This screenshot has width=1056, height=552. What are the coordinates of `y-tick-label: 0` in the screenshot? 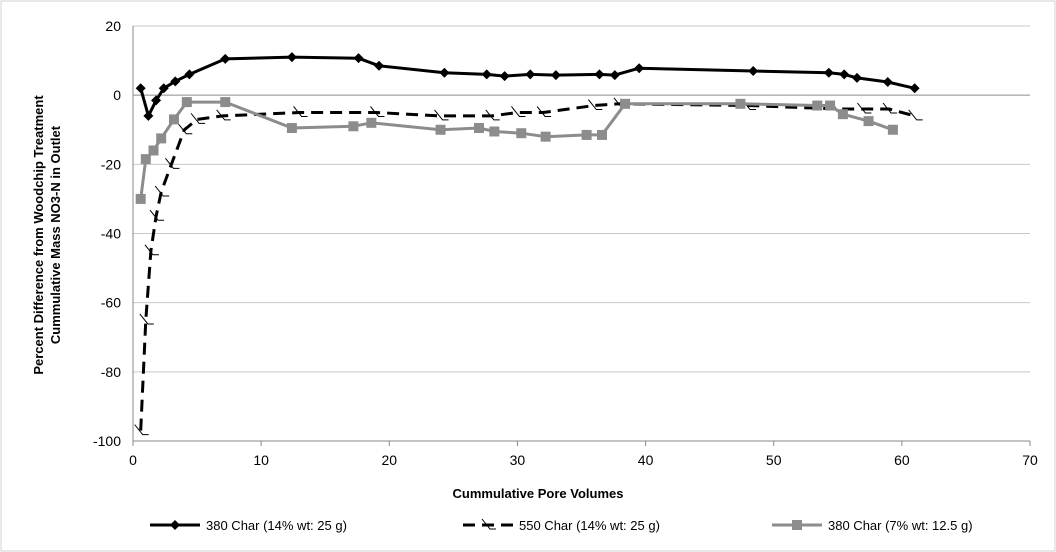 It's located at (117, 95).